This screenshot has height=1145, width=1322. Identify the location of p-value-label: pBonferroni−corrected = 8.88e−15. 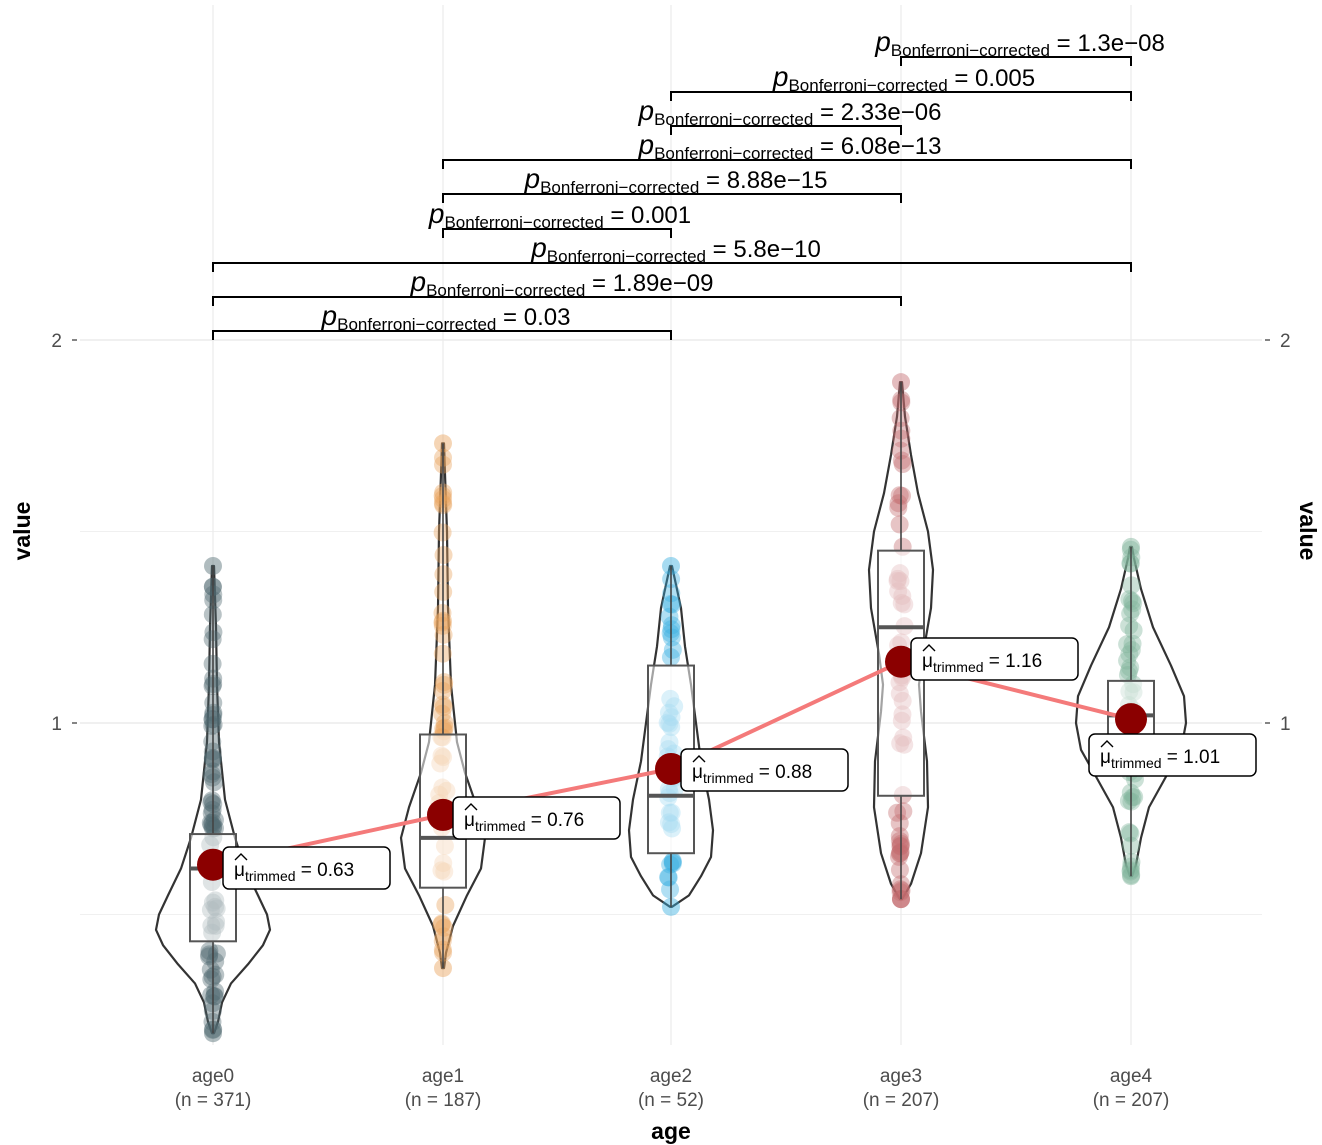
(676, 180).